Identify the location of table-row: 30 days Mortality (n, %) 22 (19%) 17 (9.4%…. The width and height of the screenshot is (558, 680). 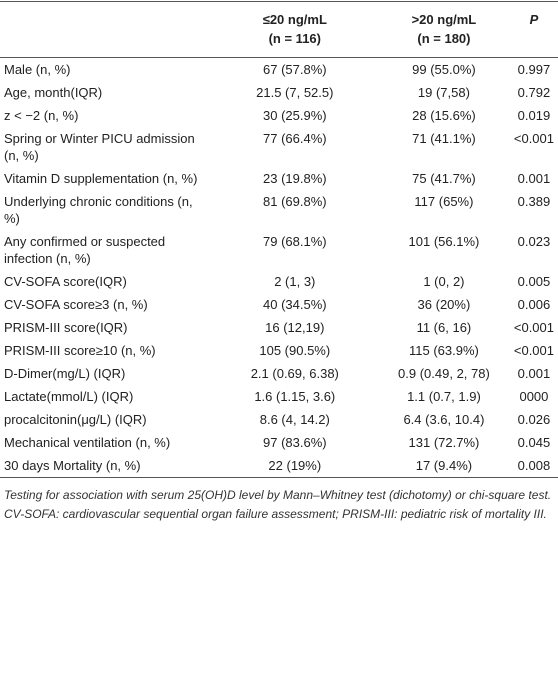
(279, 466).